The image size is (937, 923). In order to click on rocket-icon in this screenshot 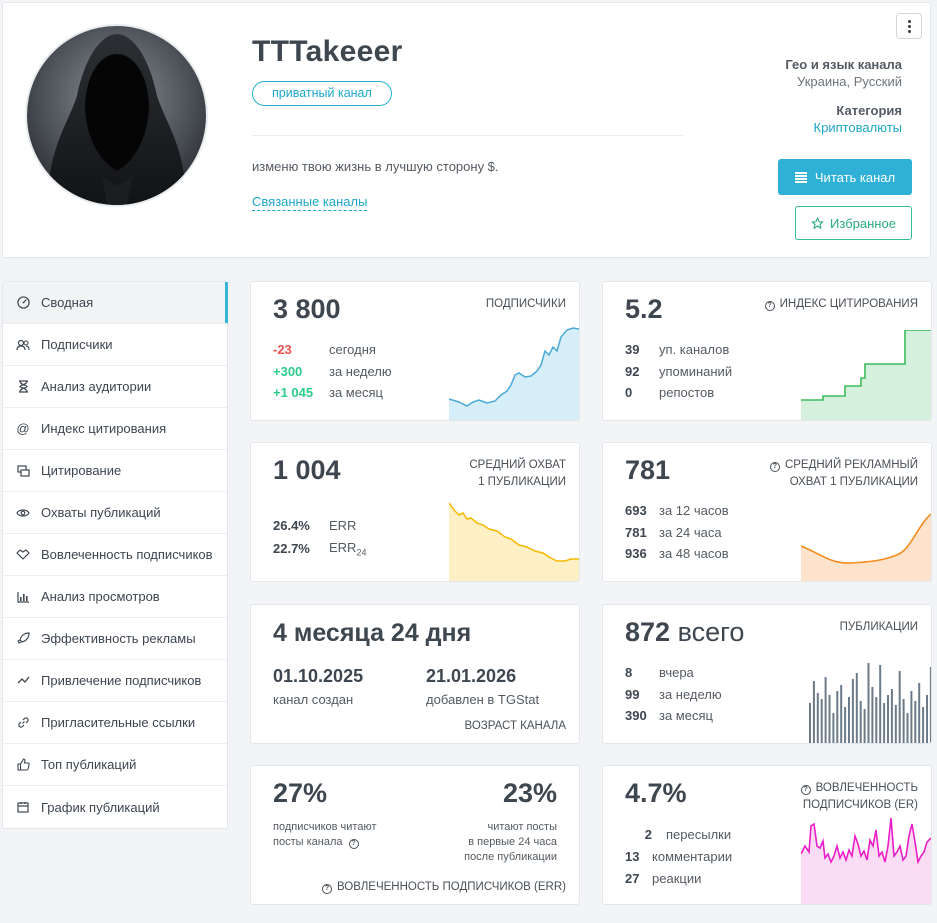, I will do `click(23, 639)`.